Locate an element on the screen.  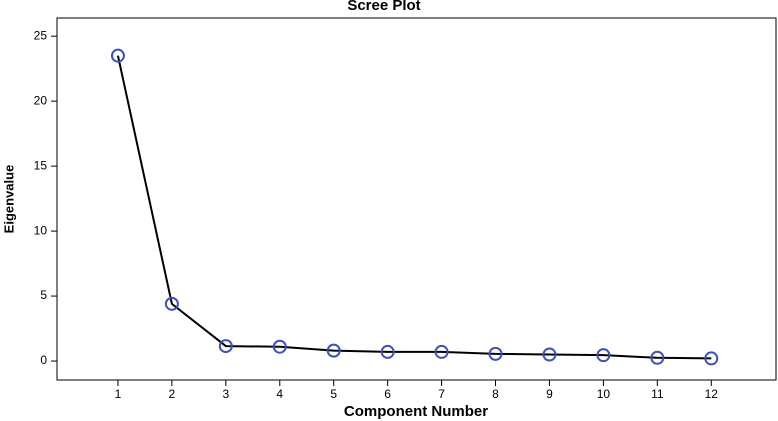
y-tick-label: 10 is located at coordinates (41, 230).